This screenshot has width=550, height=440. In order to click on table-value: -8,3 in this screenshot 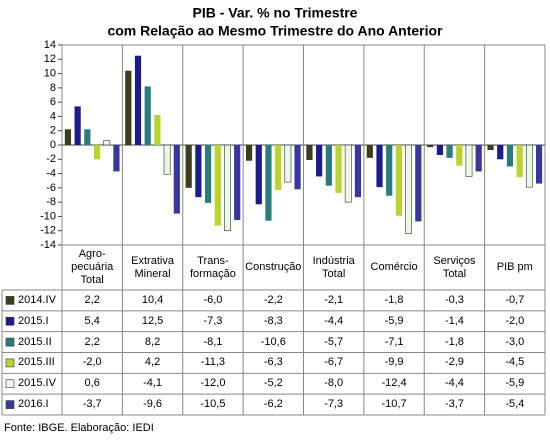, I will do `click(273, 320)`.